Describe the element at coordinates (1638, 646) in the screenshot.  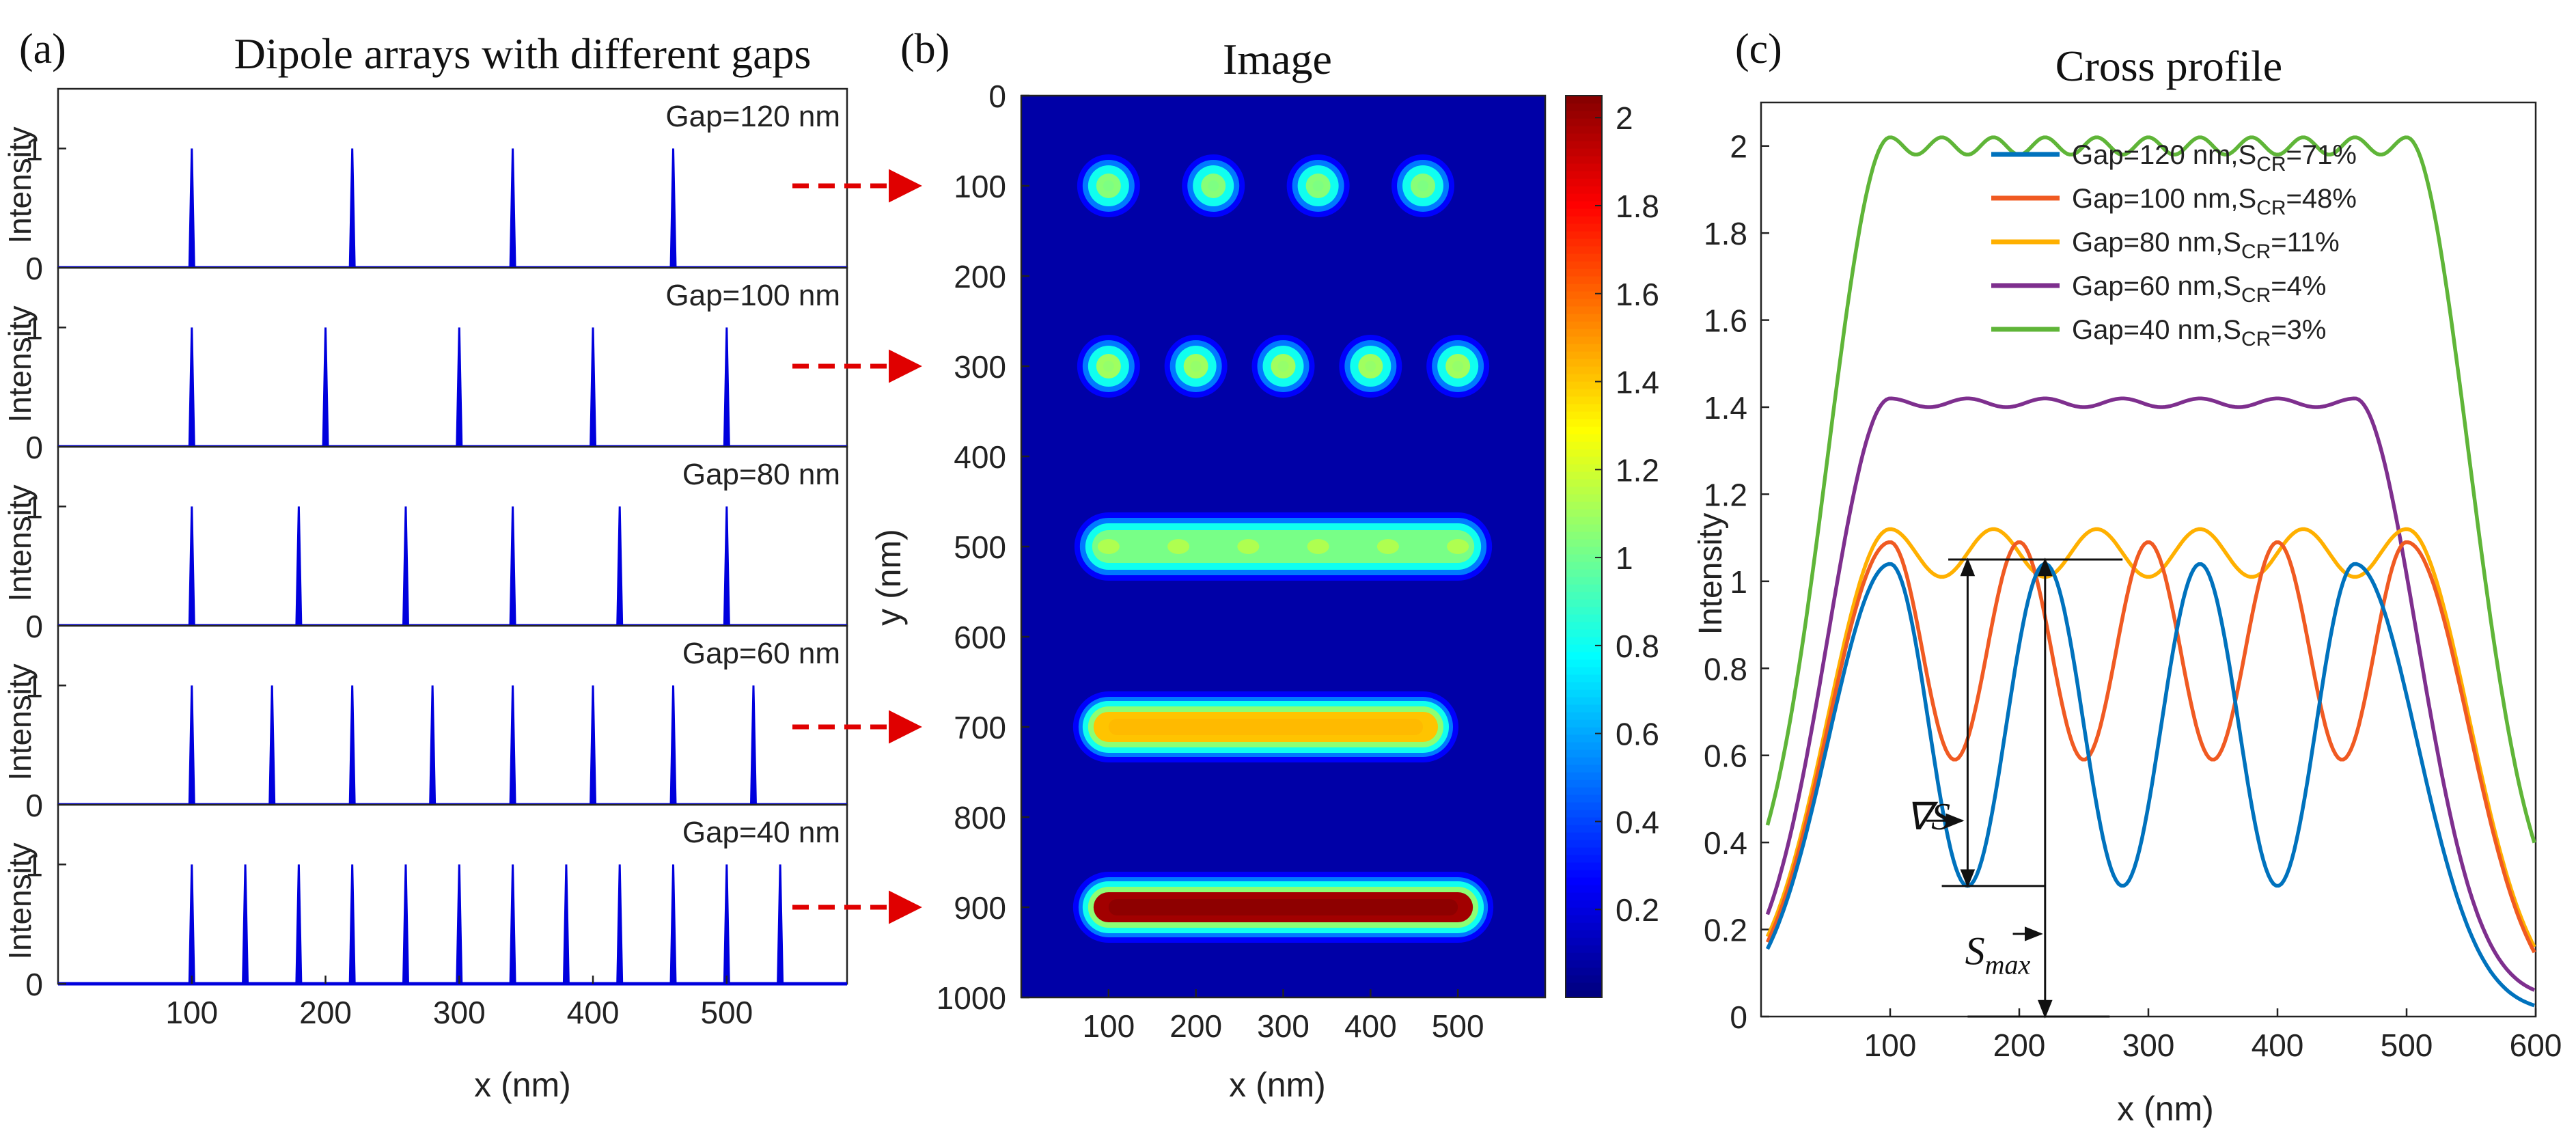
I see `colorbar-tick-label: 0.8` at that location.